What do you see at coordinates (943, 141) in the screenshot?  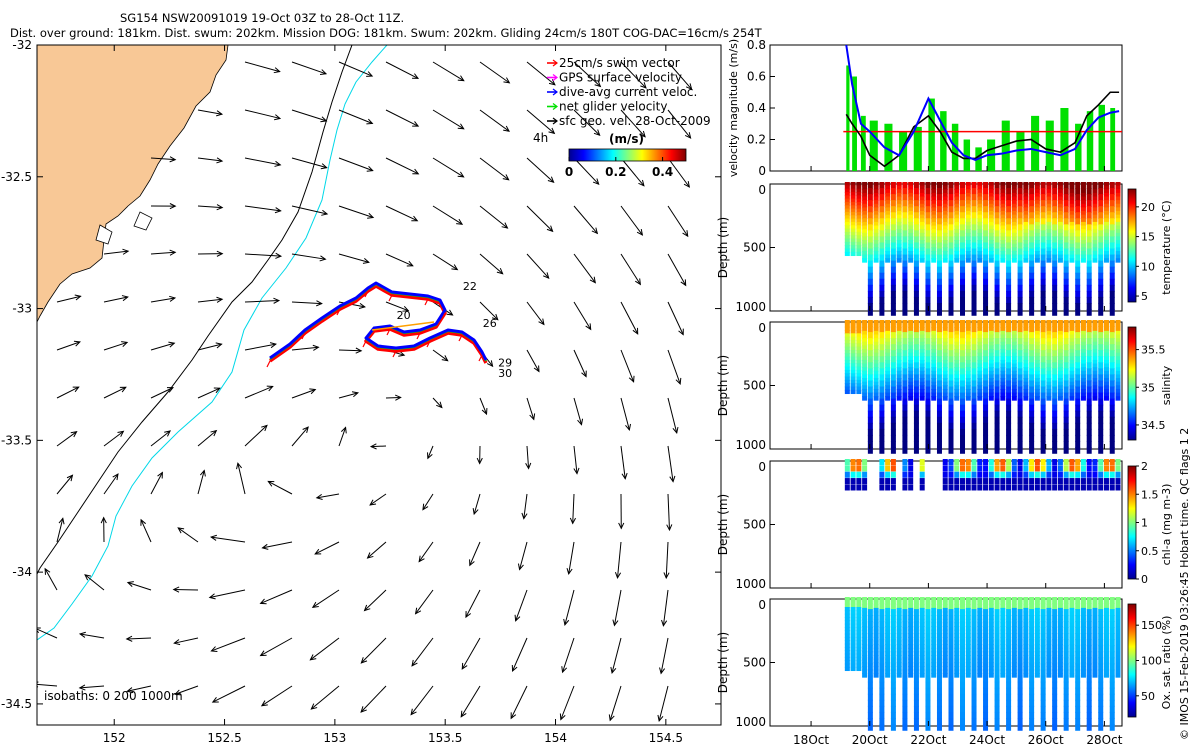 I see `net-velocity-bar` at bounding box center [943, 141].